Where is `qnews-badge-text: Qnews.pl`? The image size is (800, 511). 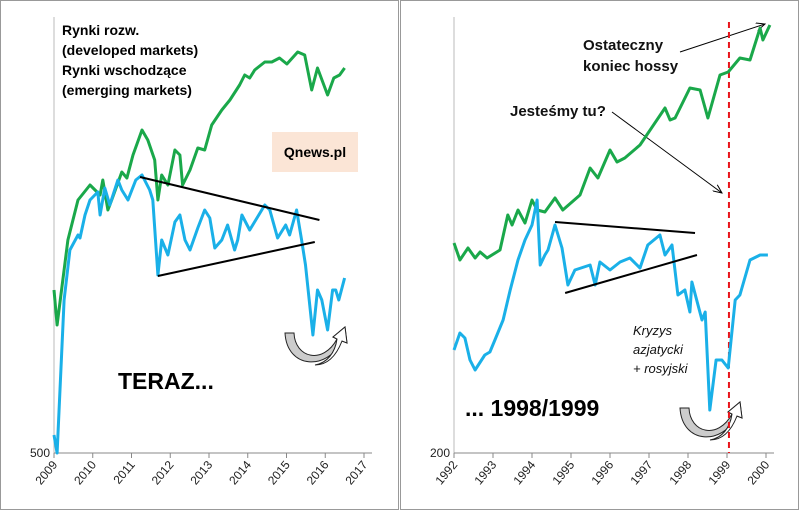 qnews-badge-text: Qnews.pl is located at coordinates (315, 152).